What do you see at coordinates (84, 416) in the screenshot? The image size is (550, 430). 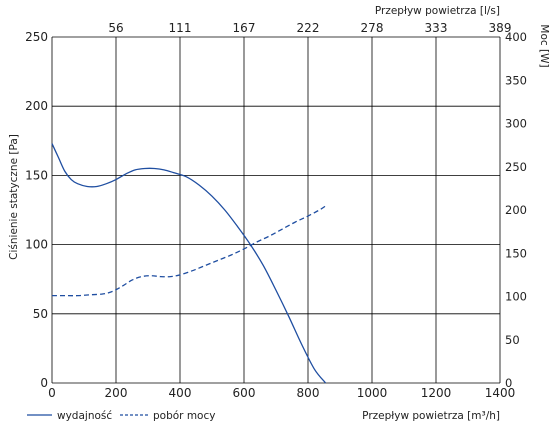 I see `legend-label-wydajnosc: wydajność` at bounding box center [84, 416].